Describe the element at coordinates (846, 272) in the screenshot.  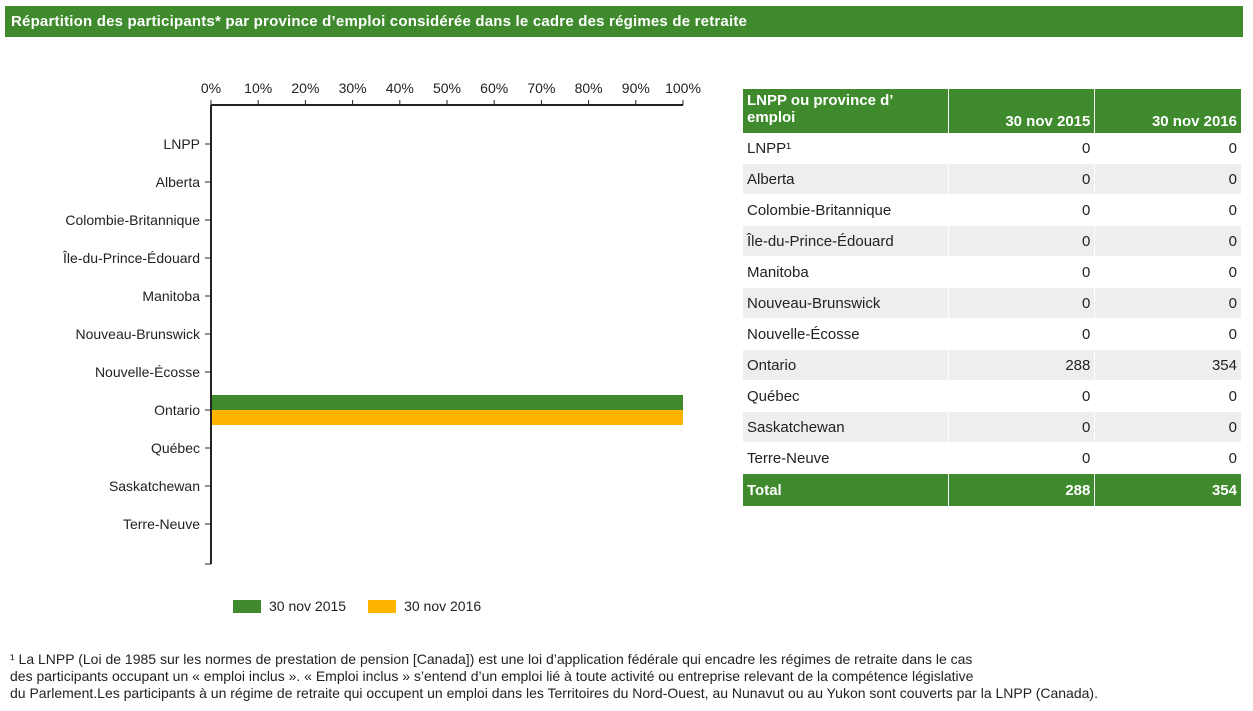
I see `table-cell-province: Manitoba` at that location.